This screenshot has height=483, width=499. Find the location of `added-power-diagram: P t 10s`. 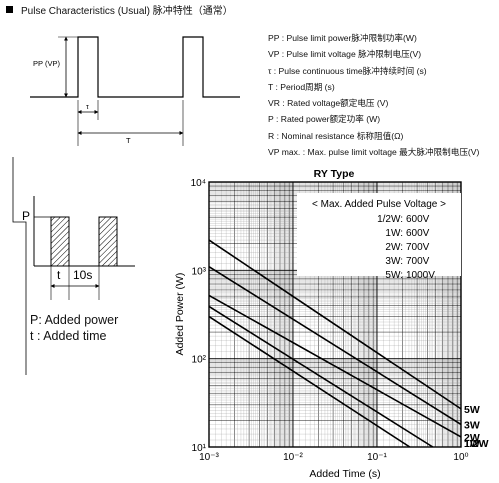

added-power-diagram: P t 10s is located at coordinates (73, 266).